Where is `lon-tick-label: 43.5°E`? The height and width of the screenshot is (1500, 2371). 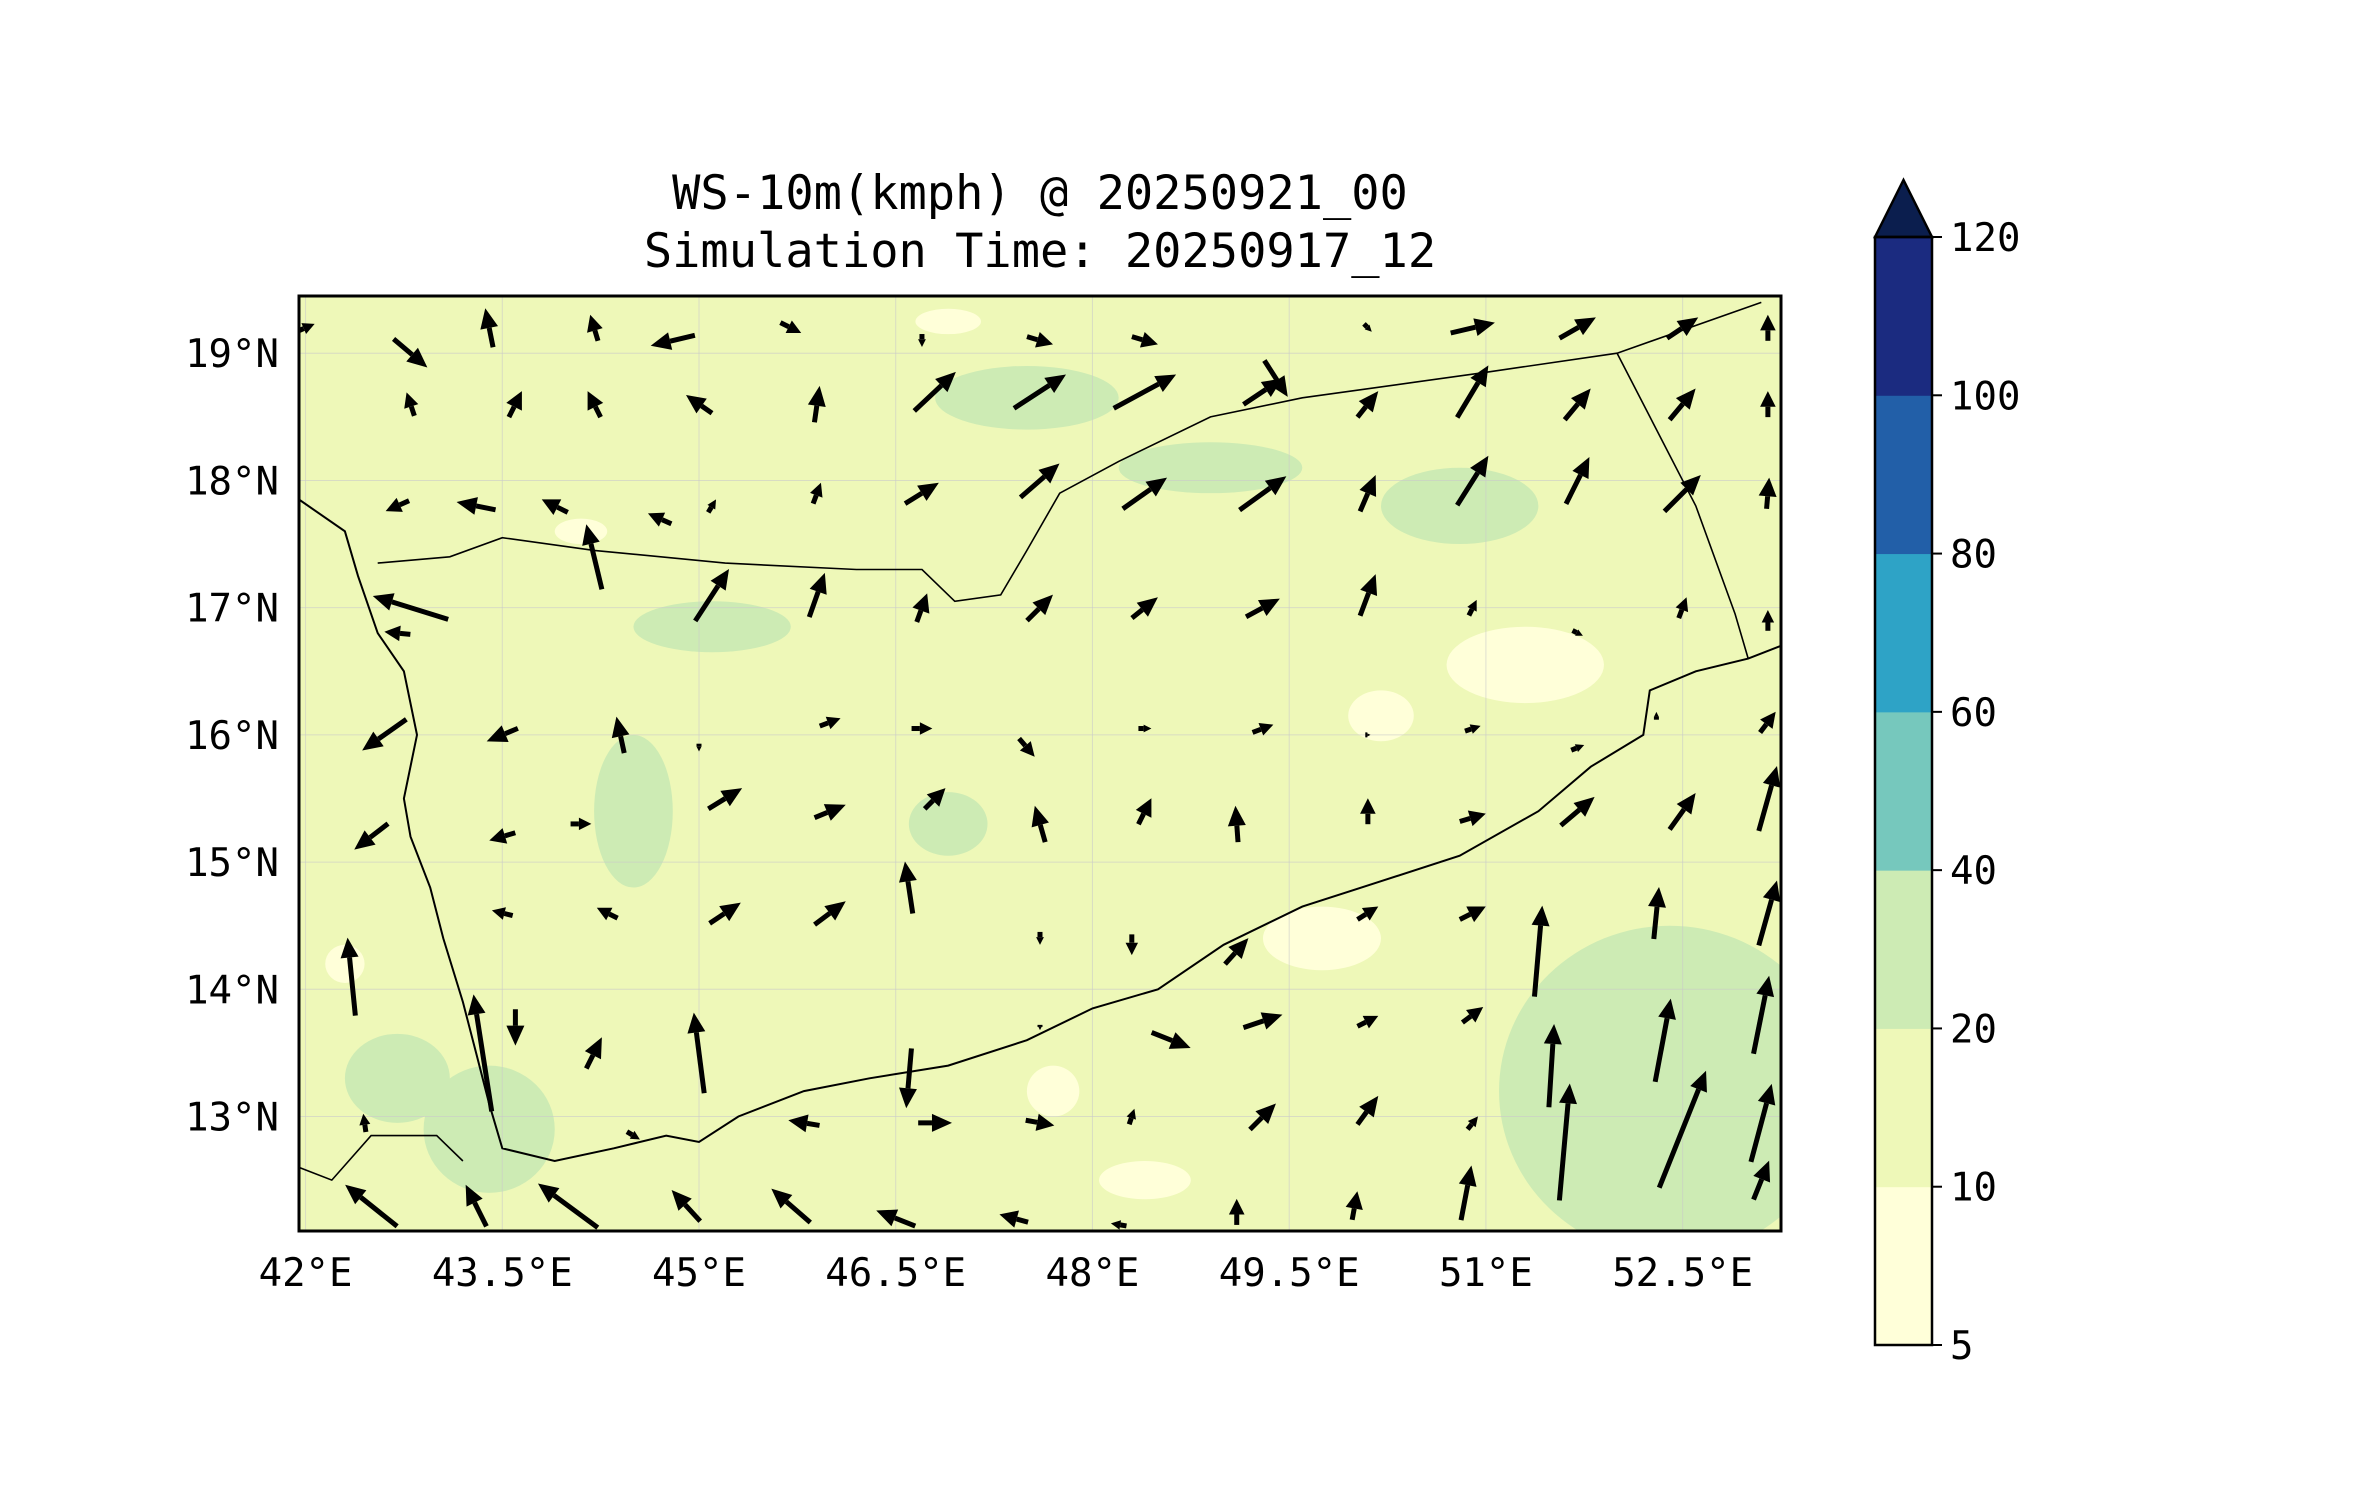
lon-tick-label: 43.5°E is located at coordinates (502, 1273).